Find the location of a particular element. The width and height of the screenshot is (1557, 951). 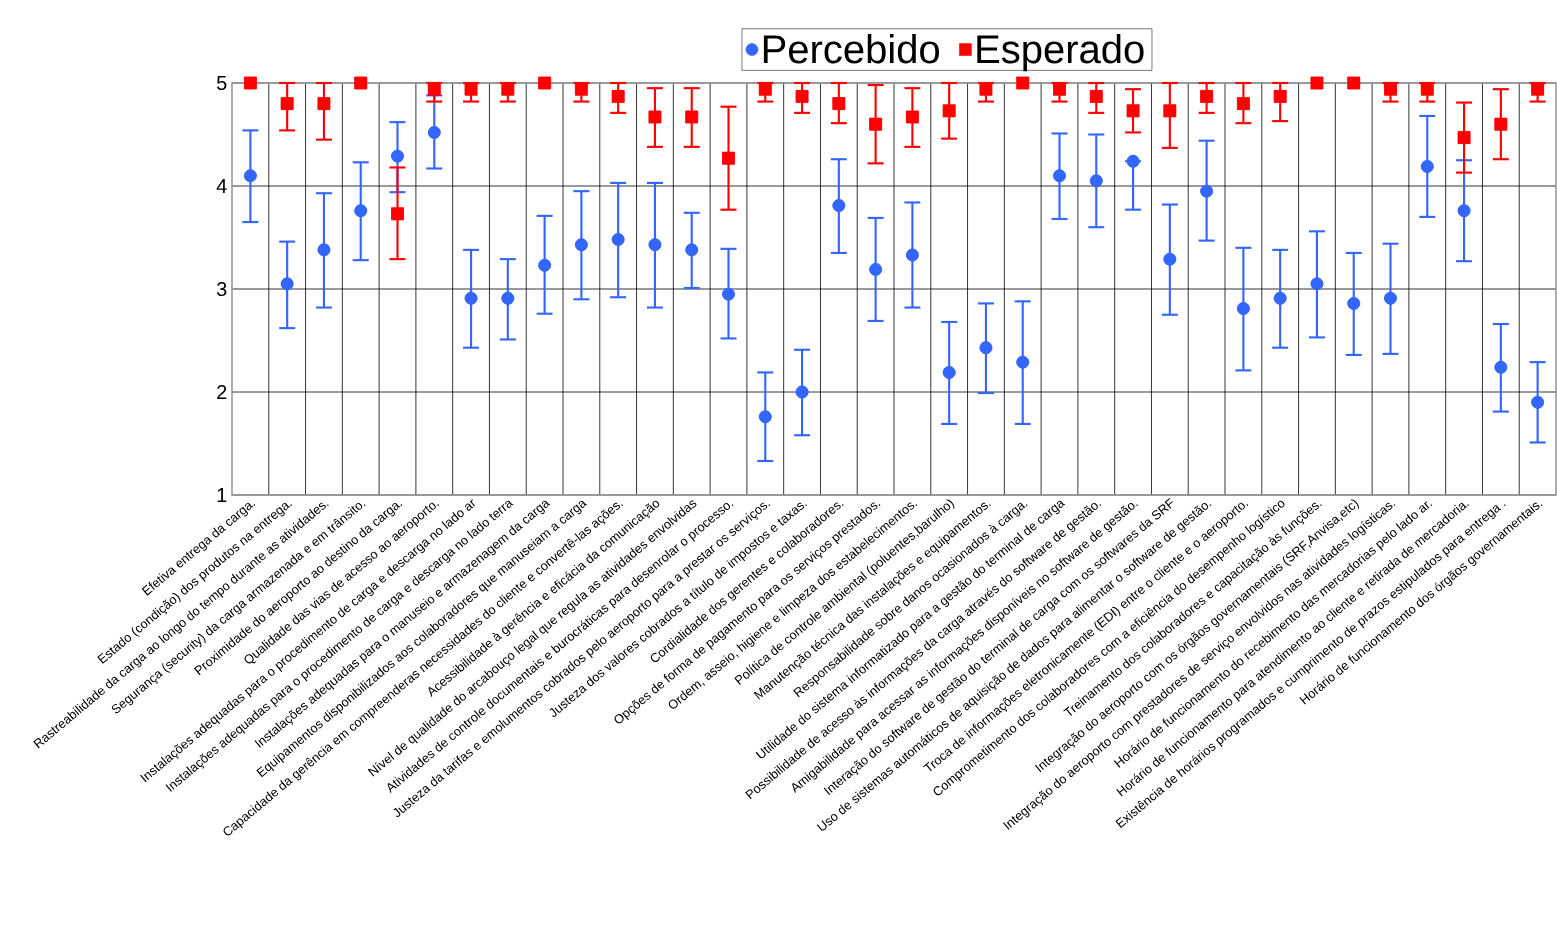

y-tick-label: 3 is located at coordinates (221, 289).